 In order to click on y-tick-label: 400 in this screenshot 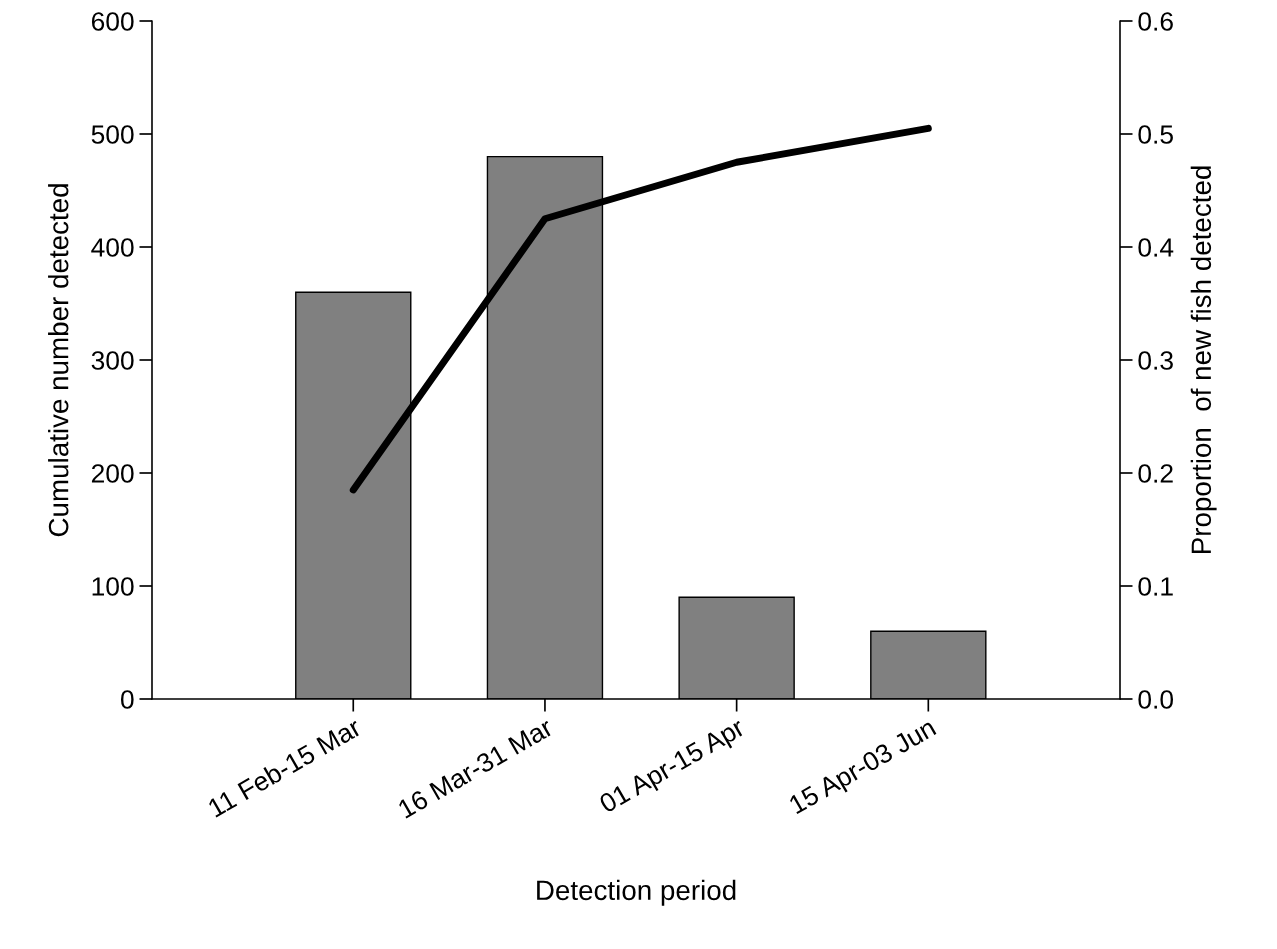, I will do `click(112, 247)`.